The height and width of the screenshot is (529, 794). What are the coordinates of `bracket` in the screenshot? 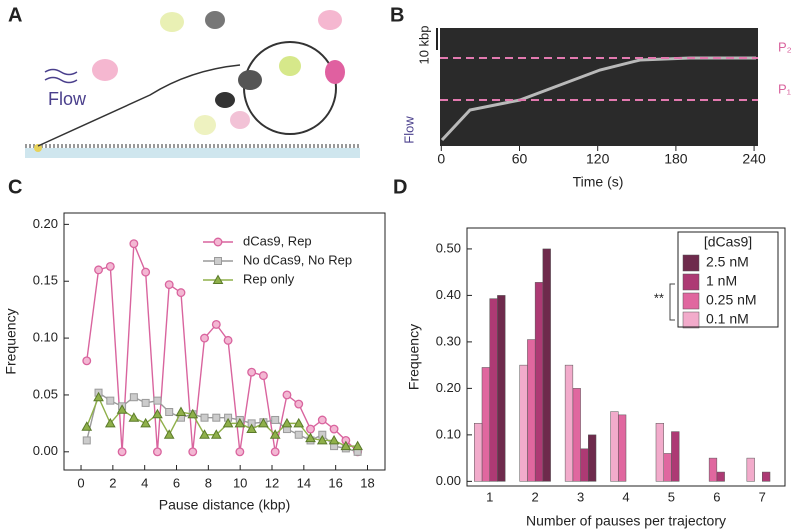 It's located at (672, 302).